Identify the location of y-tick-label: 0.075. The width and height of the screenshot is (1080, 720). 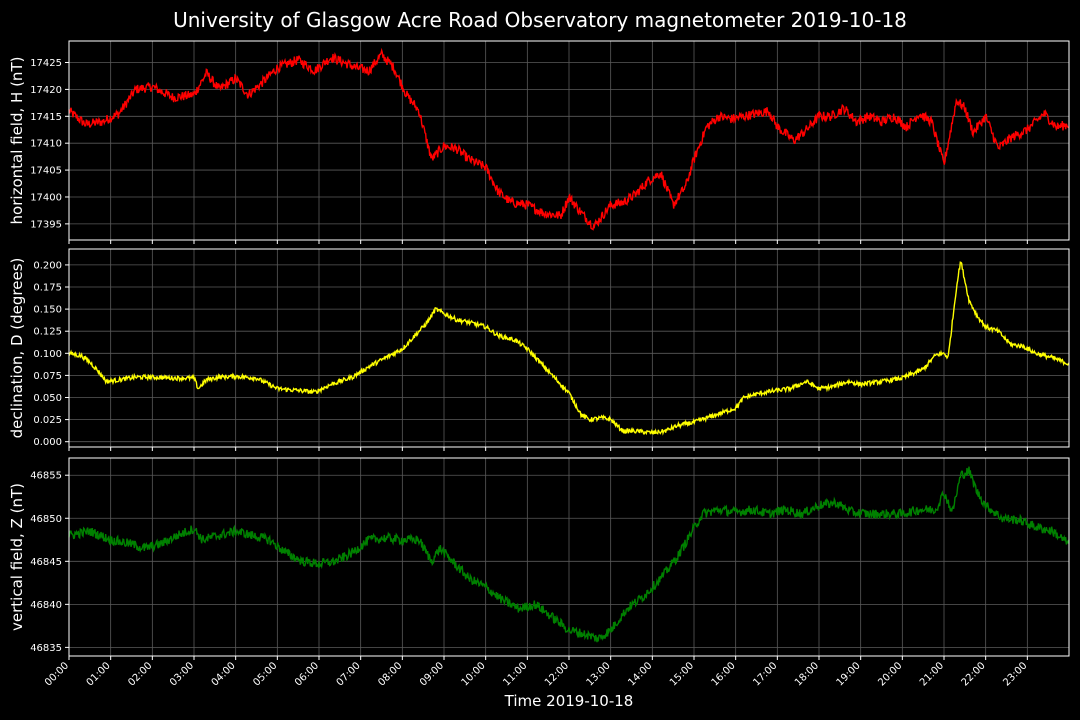
(47, 376).